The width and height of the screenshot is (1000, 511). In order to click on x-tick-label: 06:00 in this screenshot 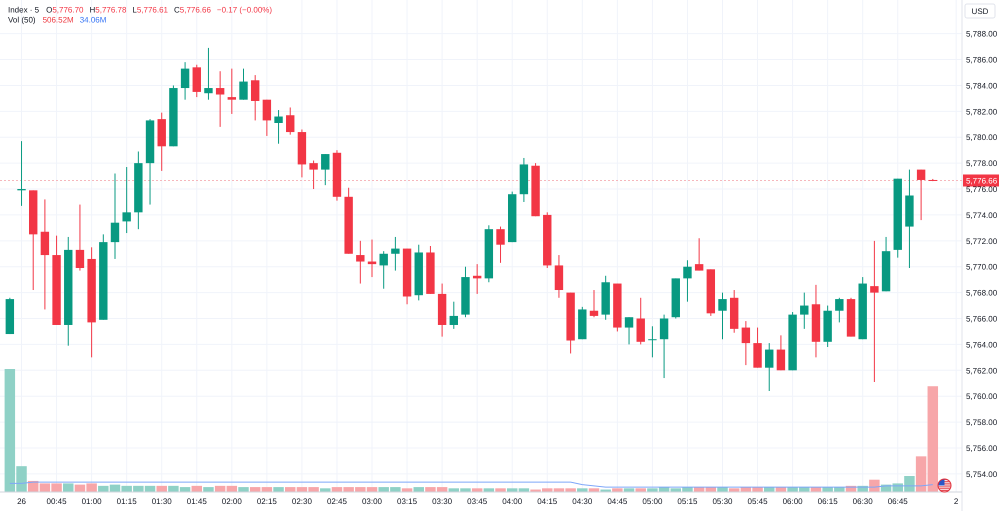, I will do `click(793, 501)`.